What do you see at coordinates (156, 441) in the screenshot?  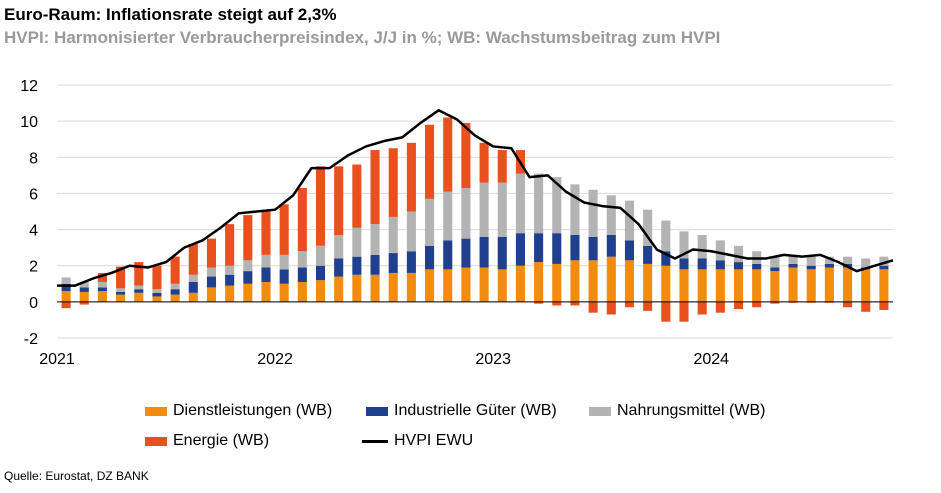 I see `legend-swatch-energy` at bounding box center [156, 441].